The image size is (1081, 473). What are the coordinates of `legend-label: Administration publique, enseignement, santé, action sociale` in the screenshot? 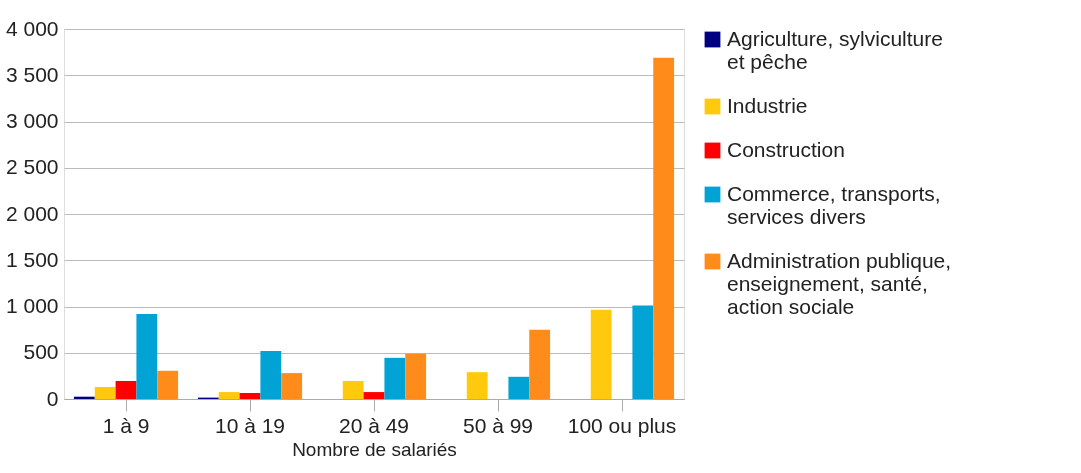 It's located at (839, 283).